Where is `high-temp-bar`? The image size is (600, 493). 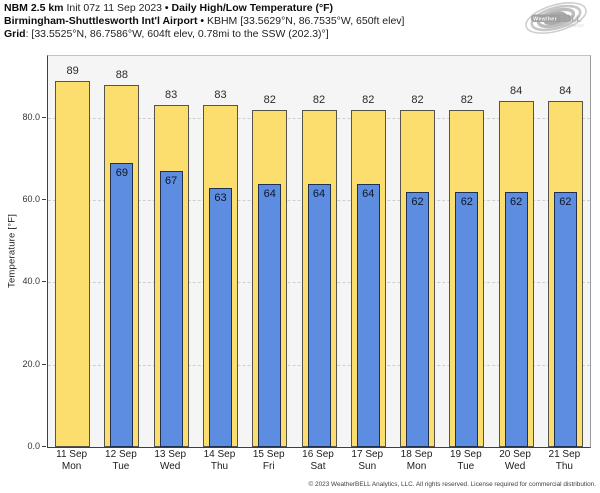
high-temp-bar is located at coordinates (73, 263).